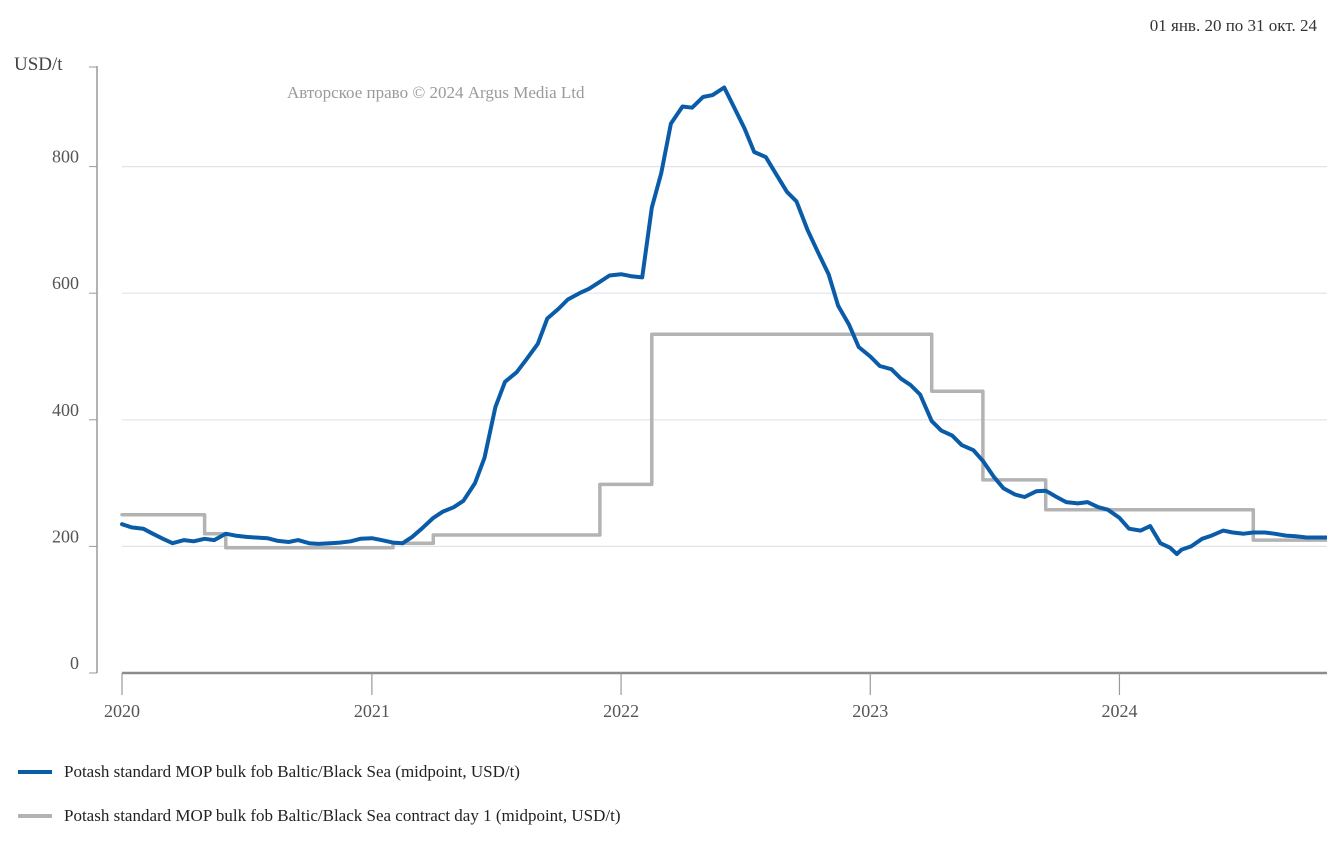 The height and width of the screenshot is (848, 1327). I want to click on legend-swatch-gray, so click(35, 816).